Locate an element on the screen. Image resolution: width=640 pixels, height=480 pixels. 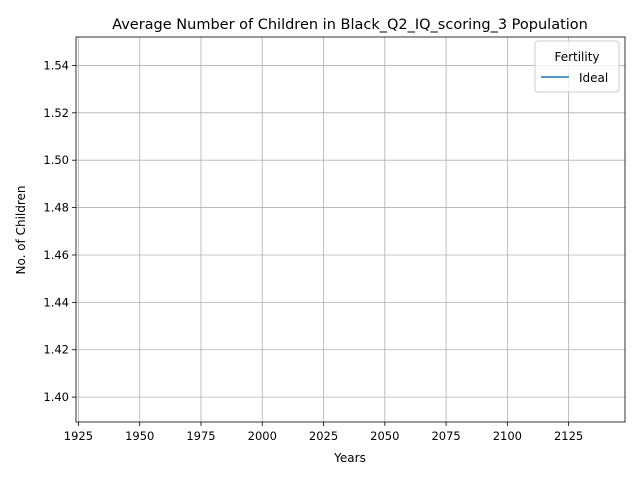
y-axis-label: No. of Children is located at coordinates (21, 229).